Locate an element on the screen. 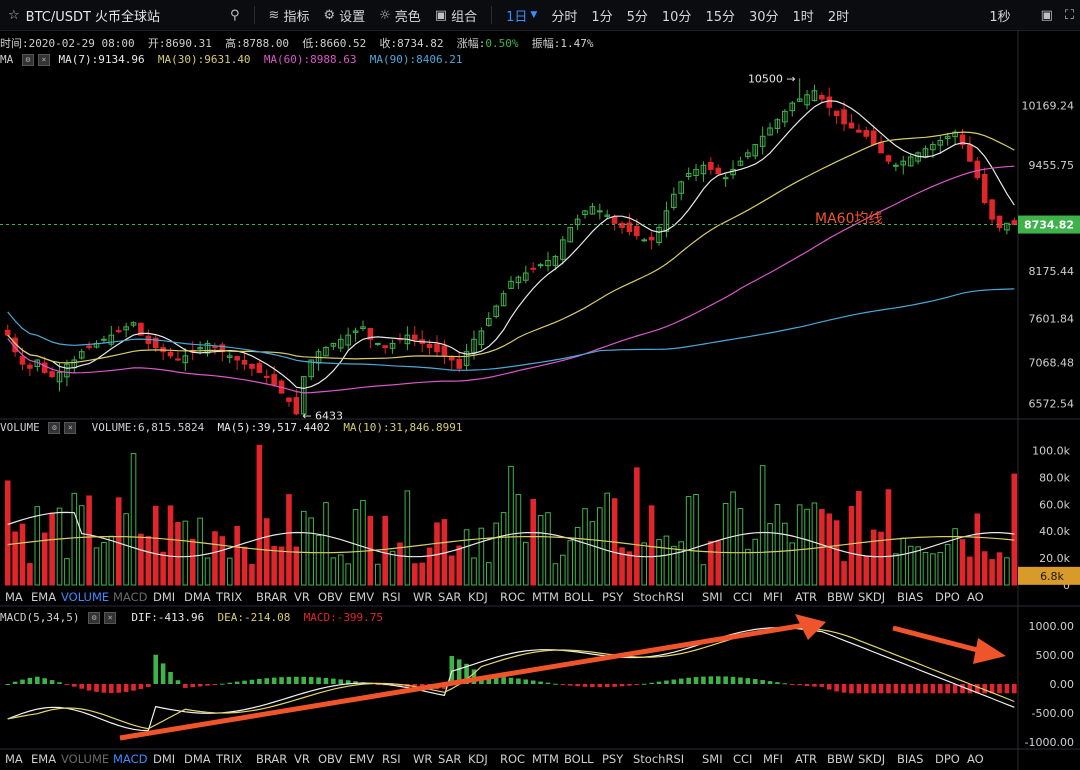 The height and width of the screenshot is (770, 1080). refresh-interval: 1秒 is located at coordinates (1000, 17).